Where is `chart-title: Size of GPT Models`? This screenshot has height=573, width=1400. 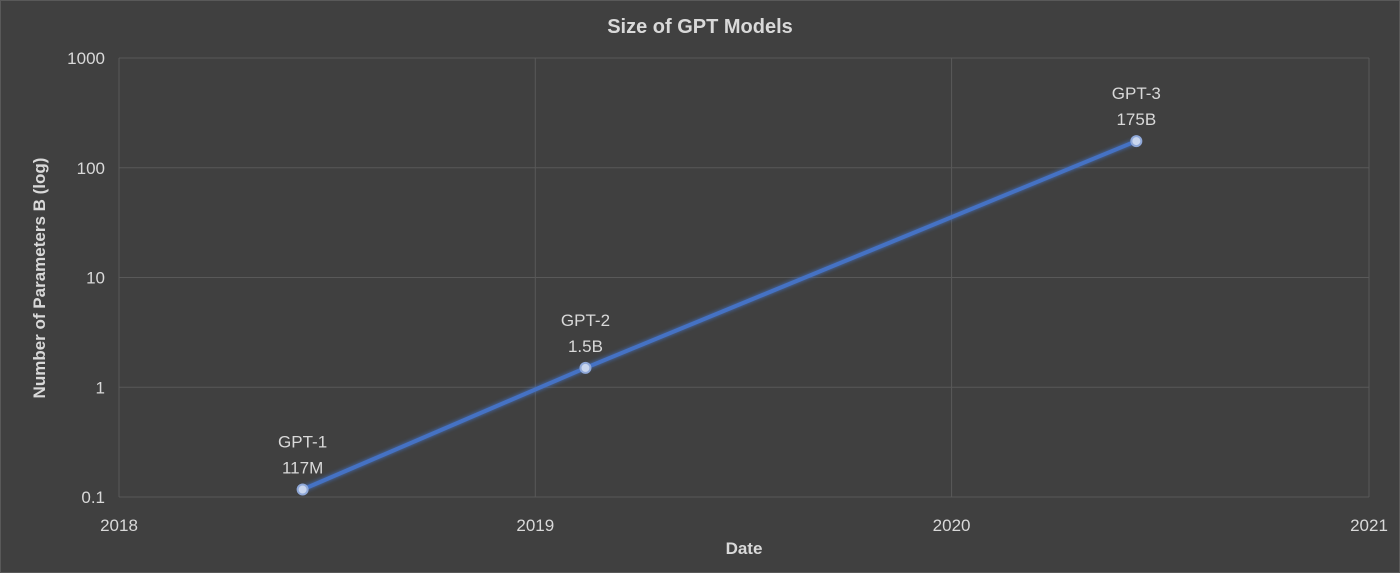
chart-title: Size of GPT Models is located at coordinates (700, 27).